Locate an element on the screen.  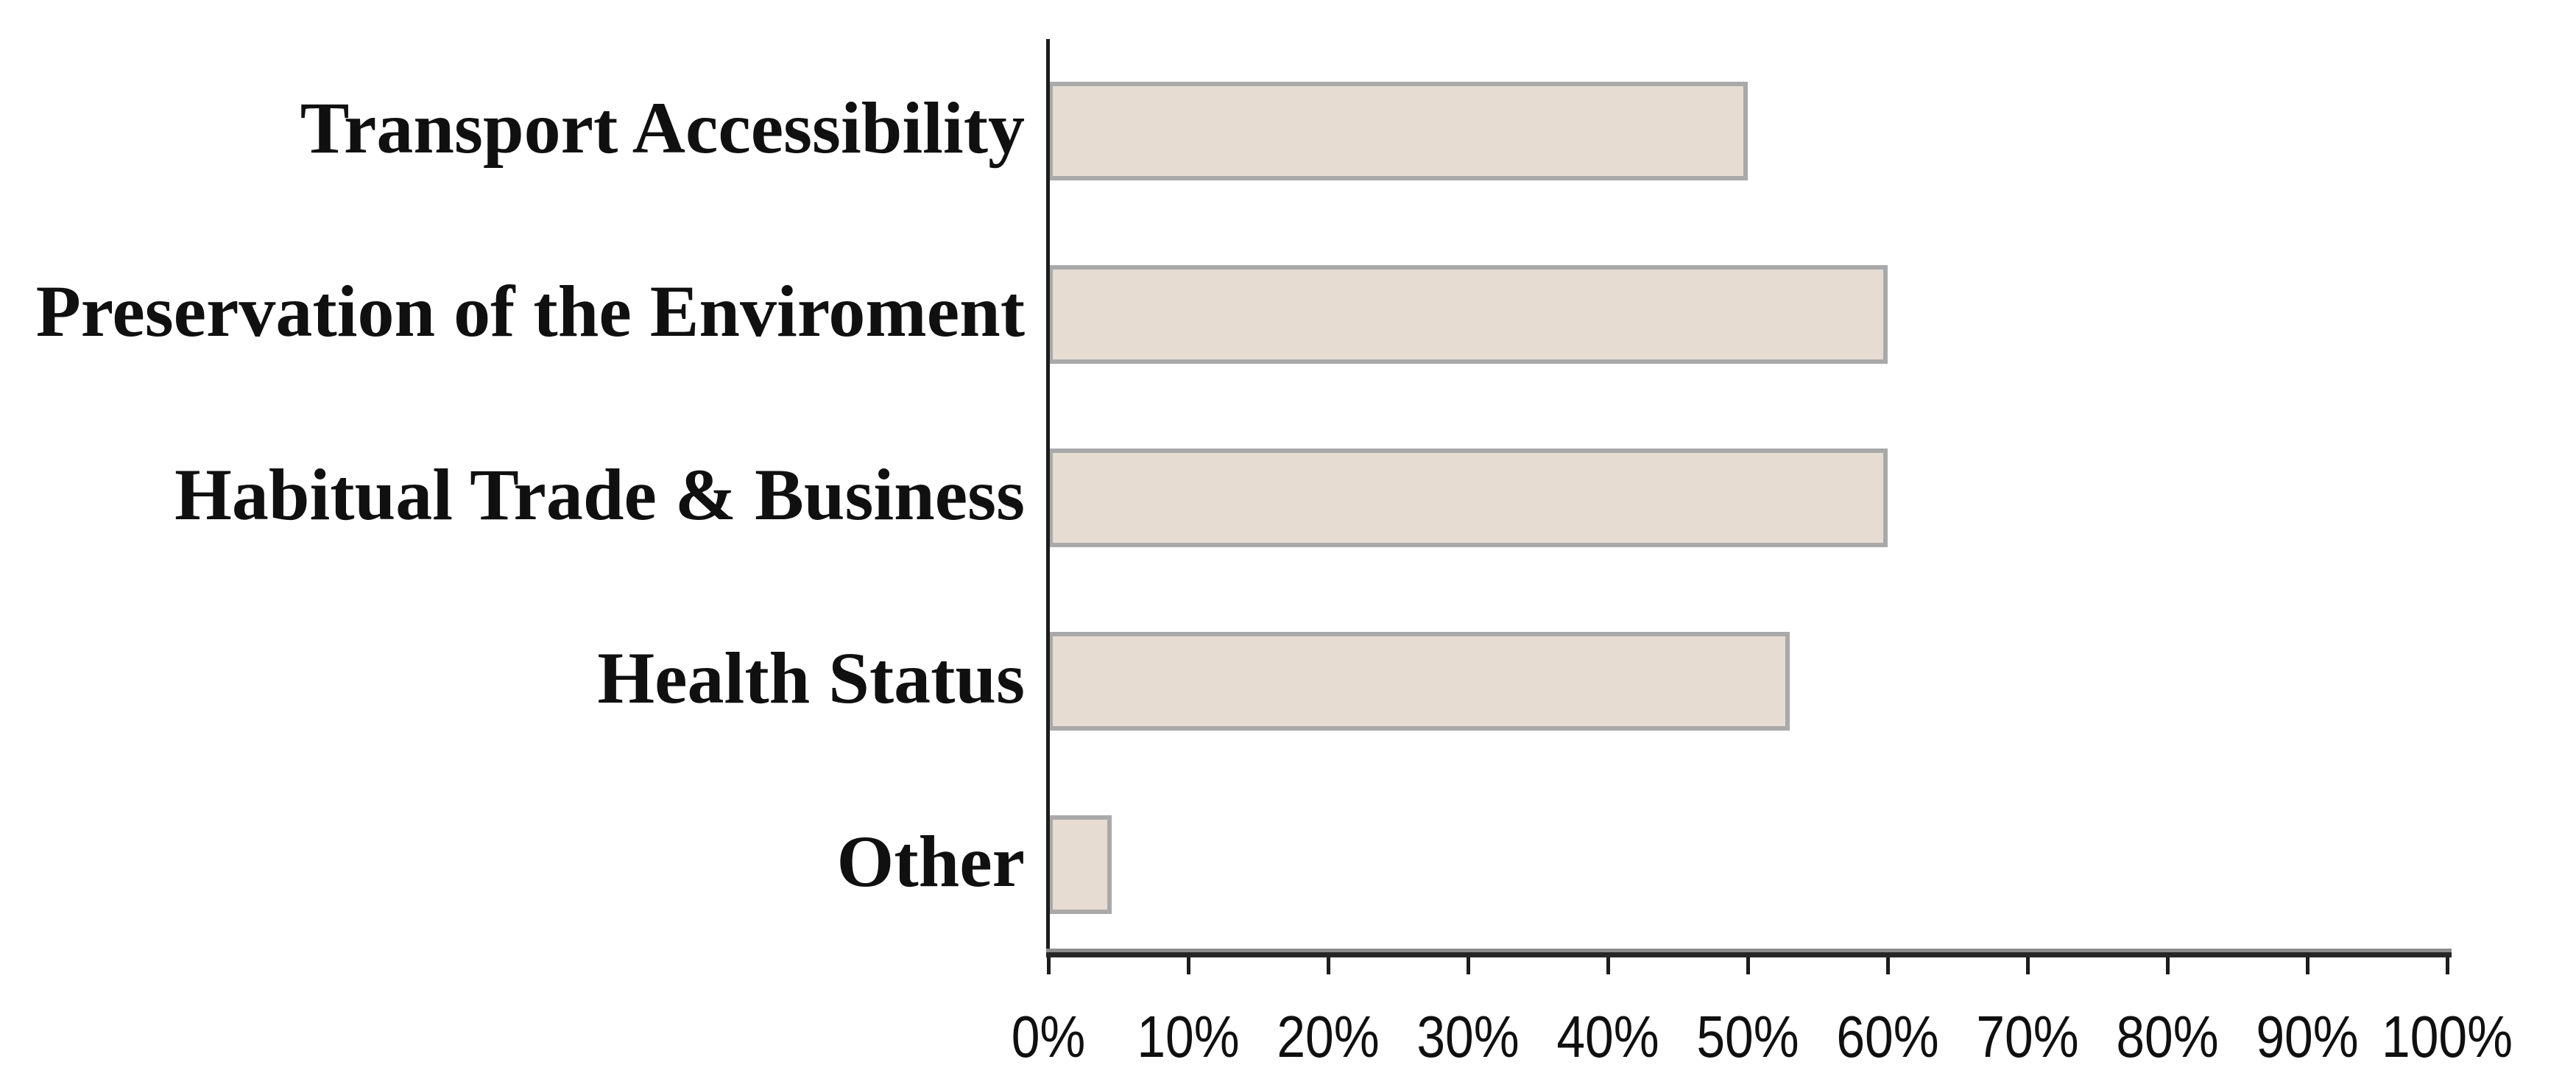
x-axis-tick-label: 20% is located at coordinates (1328, 1036).